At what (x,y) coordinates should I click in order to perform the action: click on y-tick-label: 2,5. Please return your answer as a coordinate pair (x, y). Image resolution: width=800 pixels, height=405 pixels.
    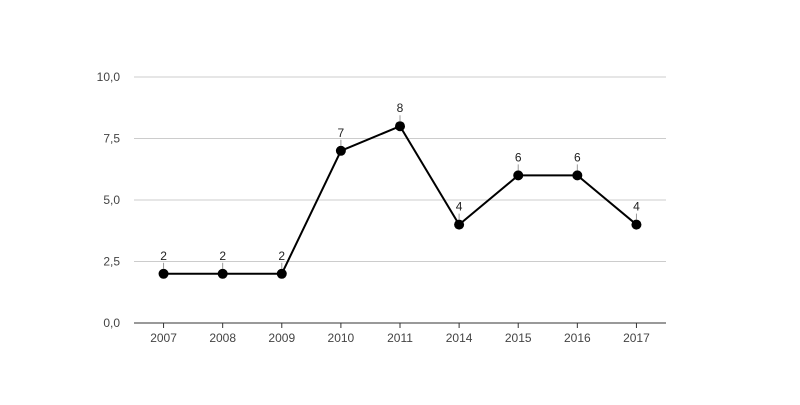
    Looking at the image, I should click on (111, 262).